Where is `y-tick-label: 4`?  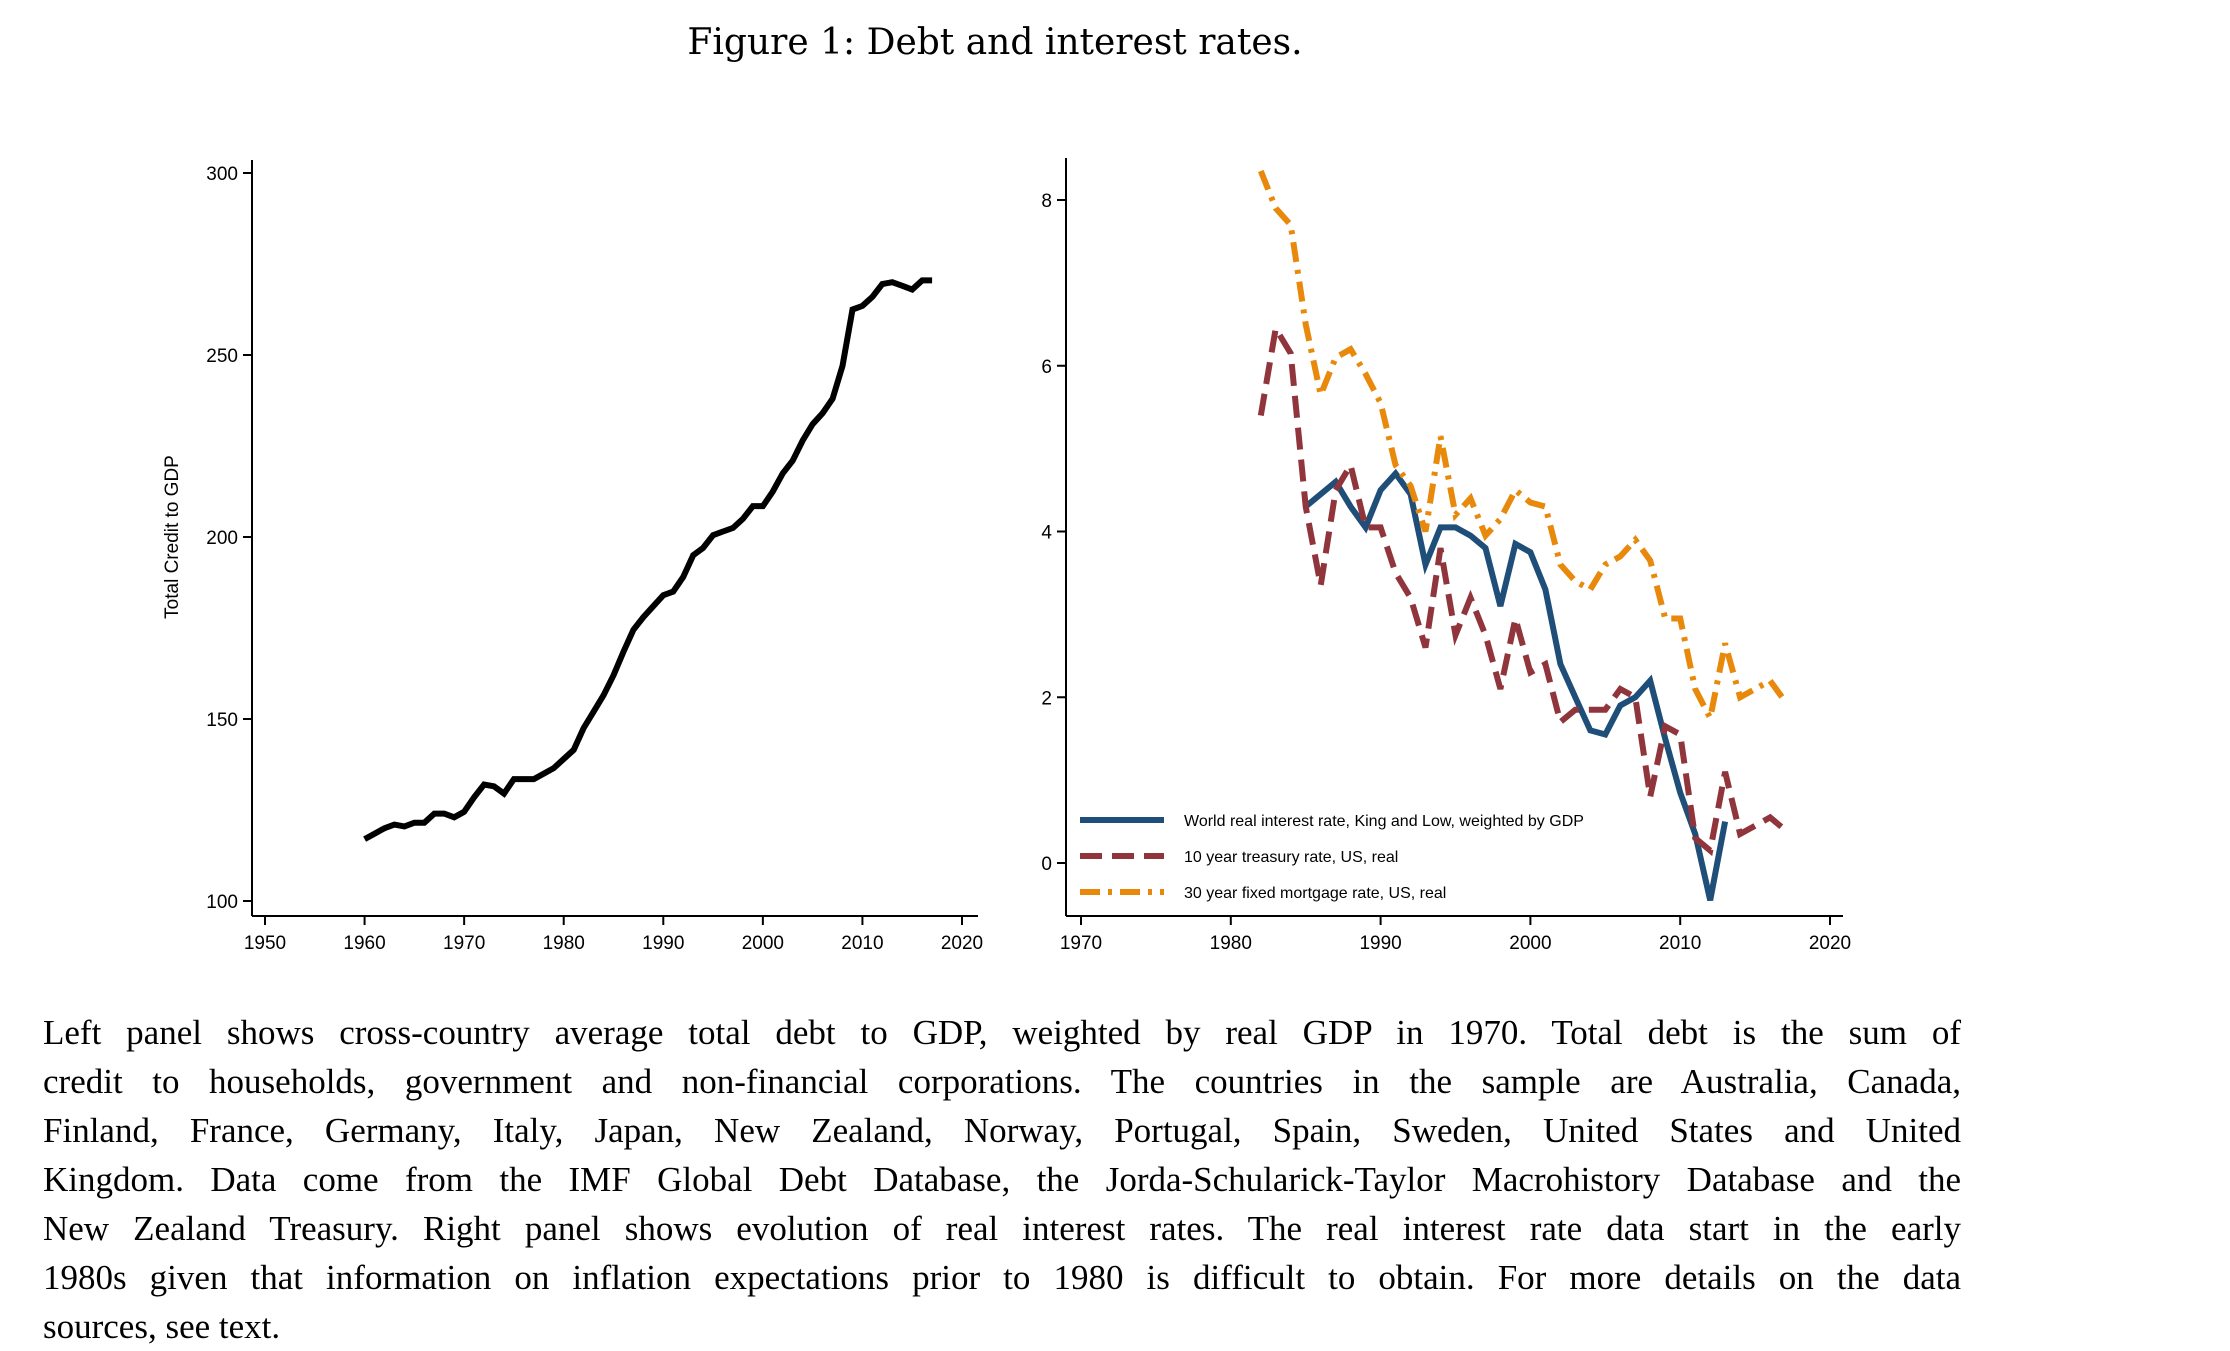 y-tick-label: 4 is located at coordinates (1046, 533).